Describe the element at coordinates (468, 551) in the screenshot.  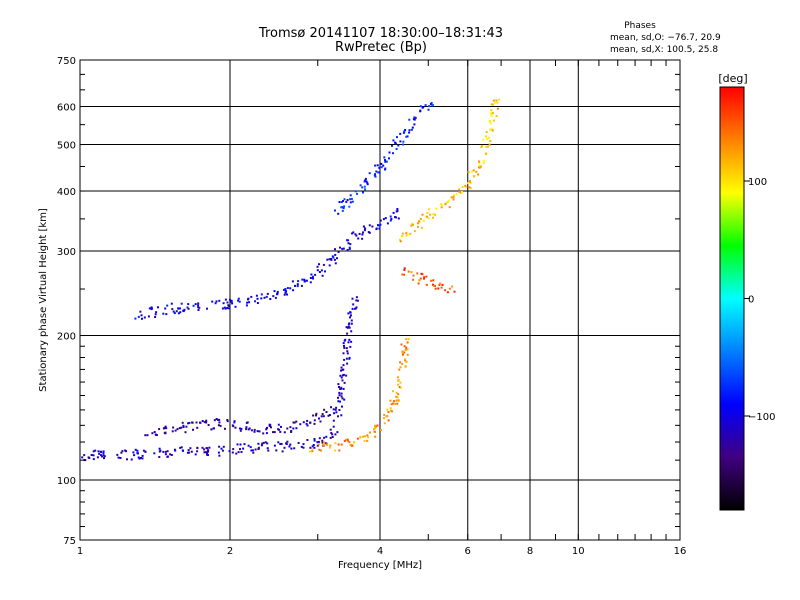
I see `x-tick-label: 6` at that location.